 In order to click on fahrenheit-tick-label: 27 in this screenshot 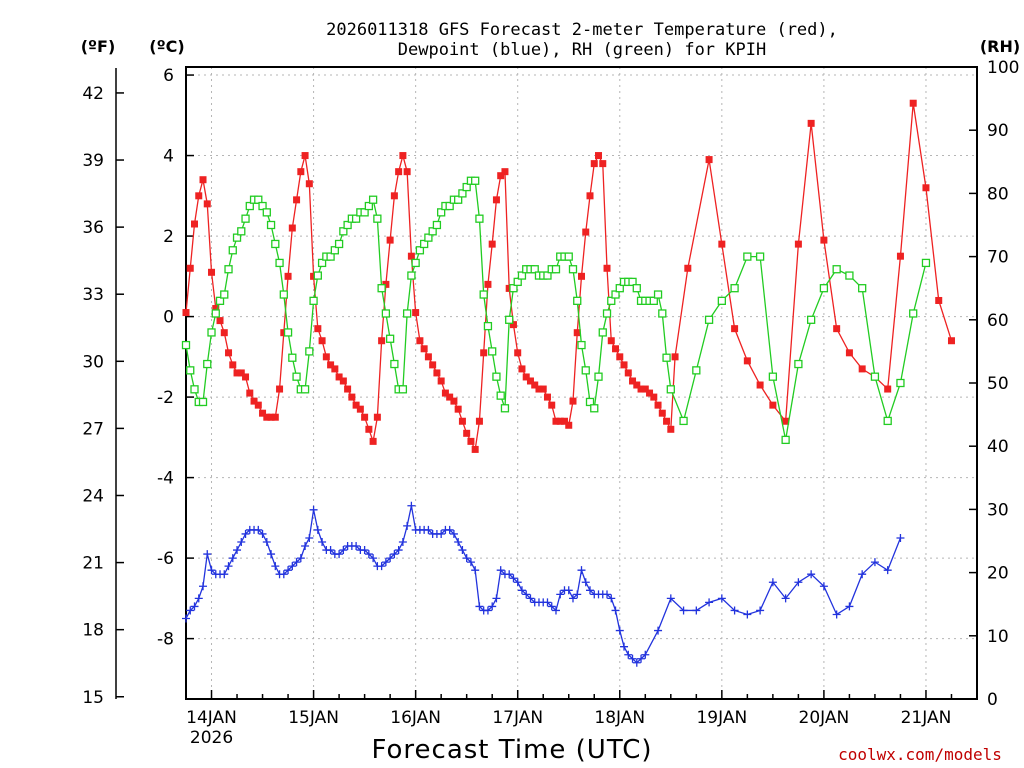, I will do `click(93, 429)`.